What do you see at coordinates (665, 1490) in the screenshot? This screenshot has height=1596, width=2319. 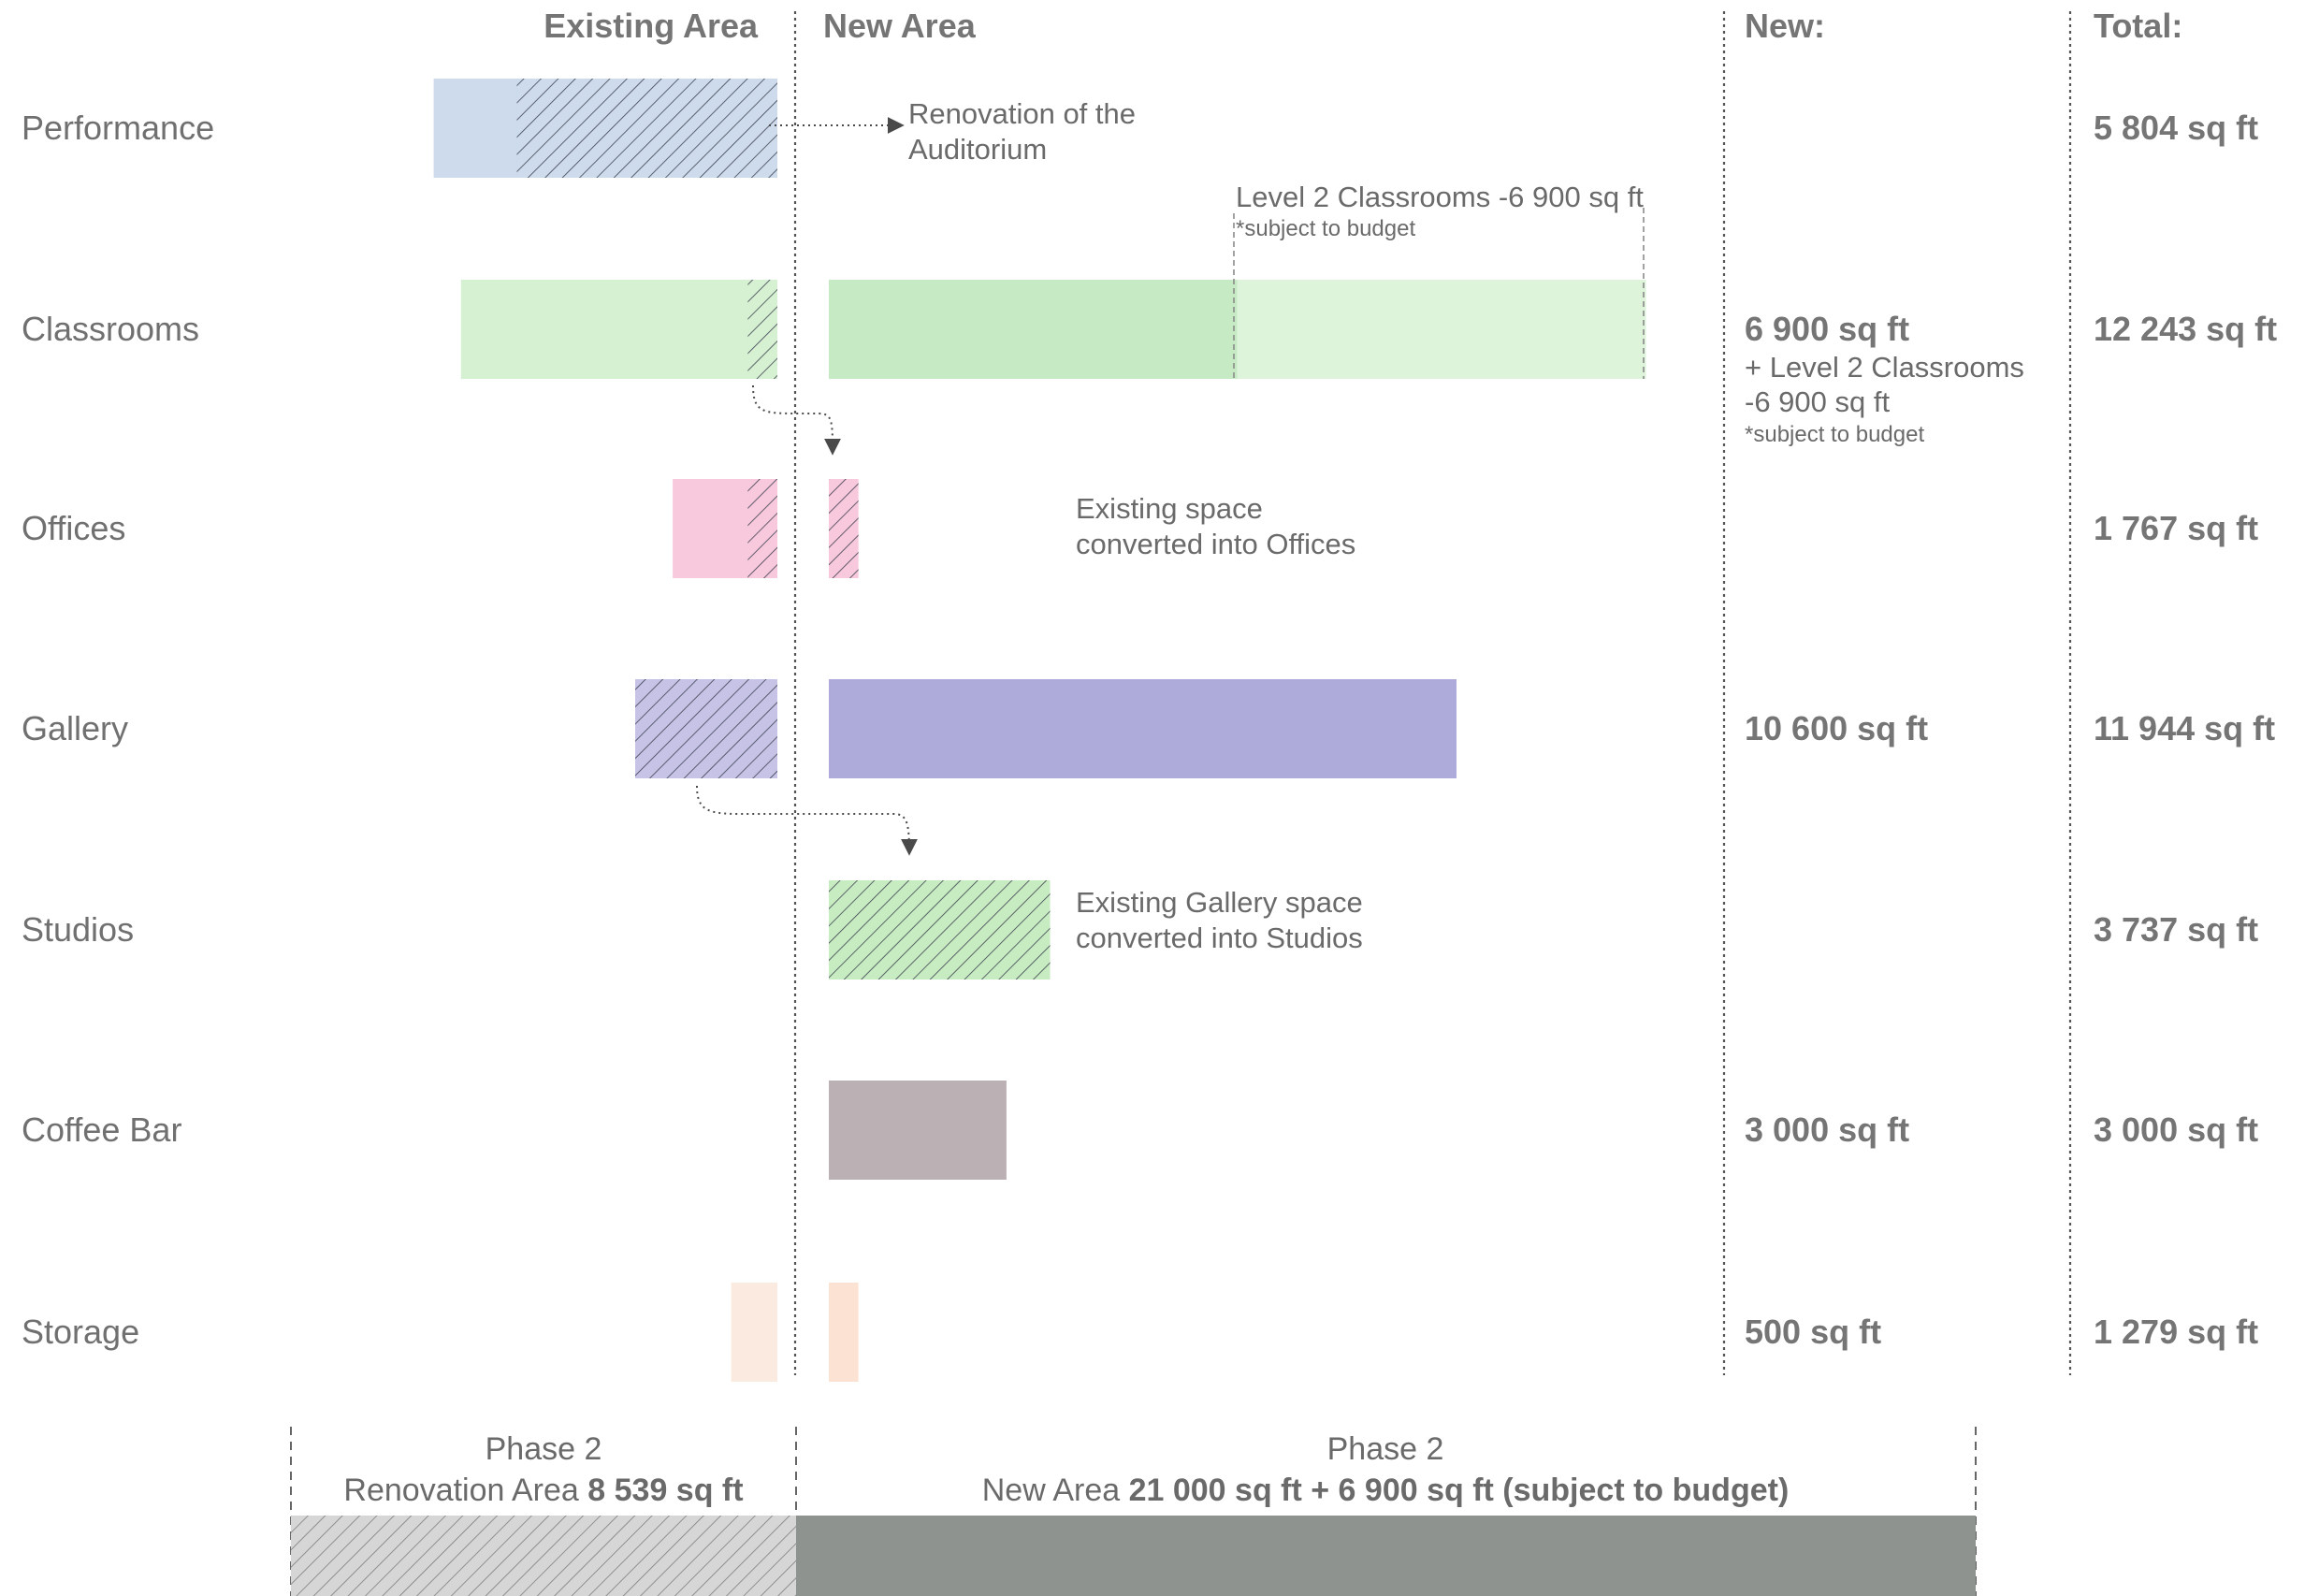 I see `phase-reno-value: 8 539 sq ft` at bounding box center [665, 1490].